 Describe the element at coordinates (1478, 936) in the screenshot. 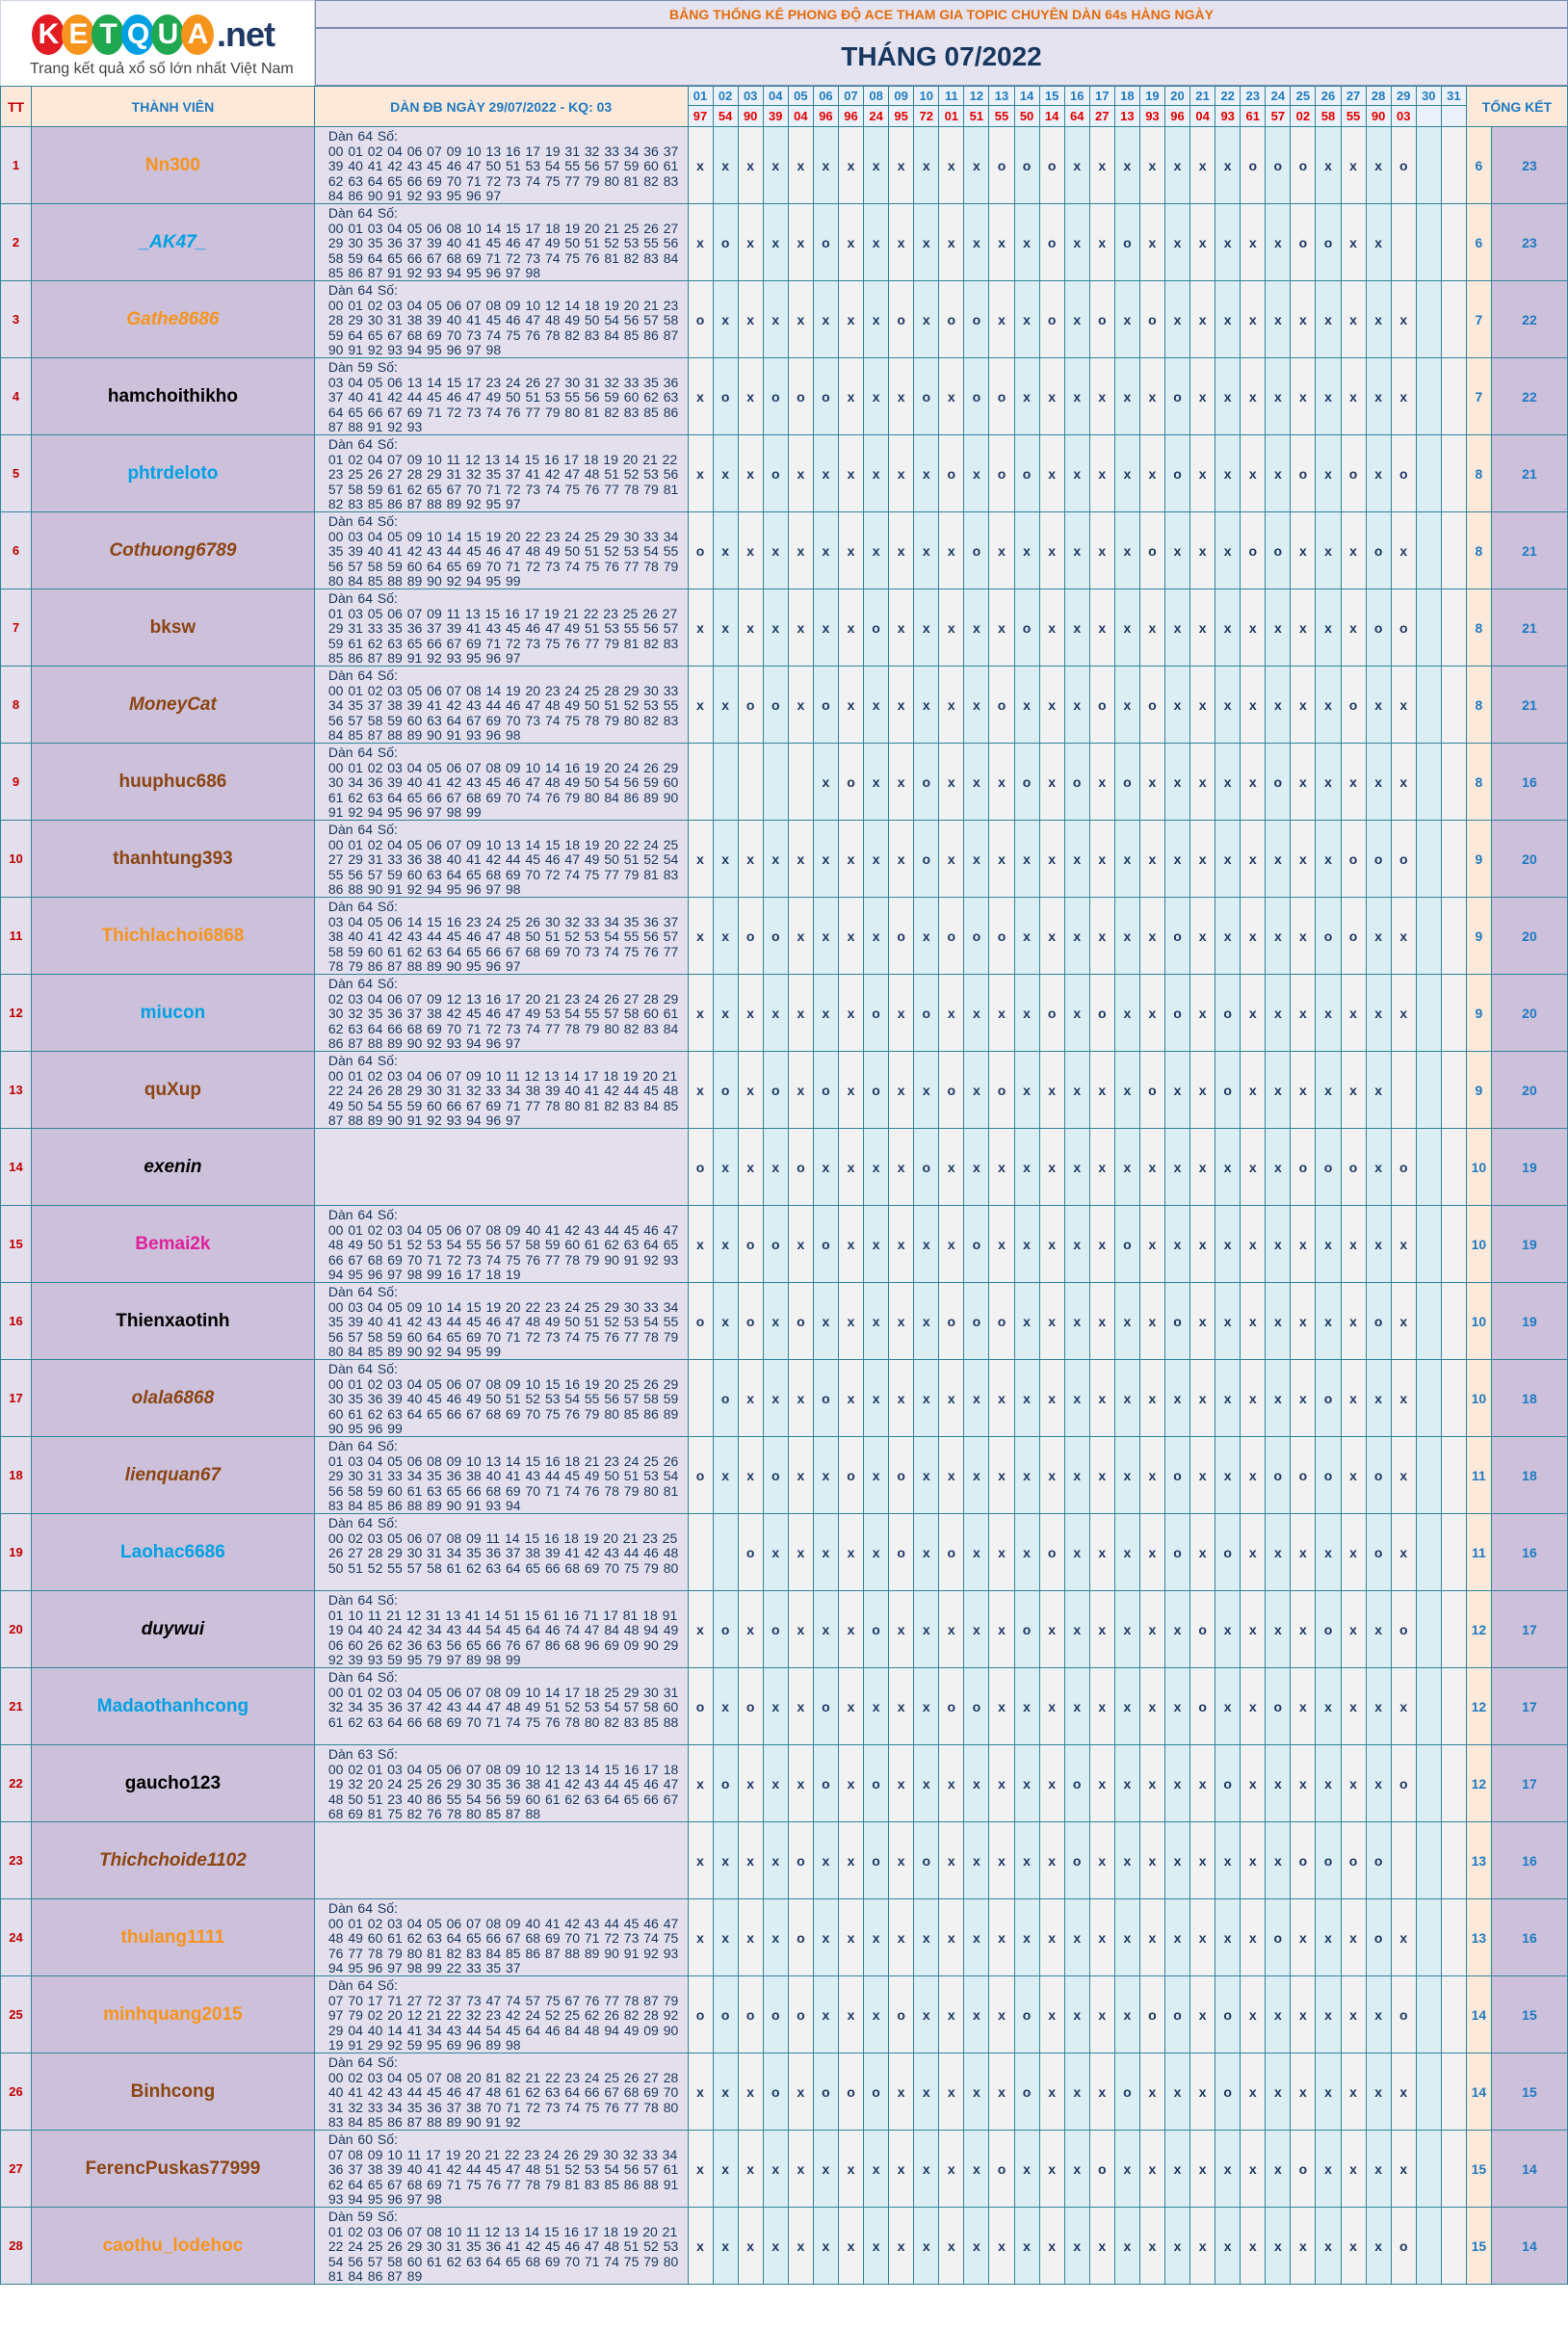

I see `summary-count: 9` at that location.